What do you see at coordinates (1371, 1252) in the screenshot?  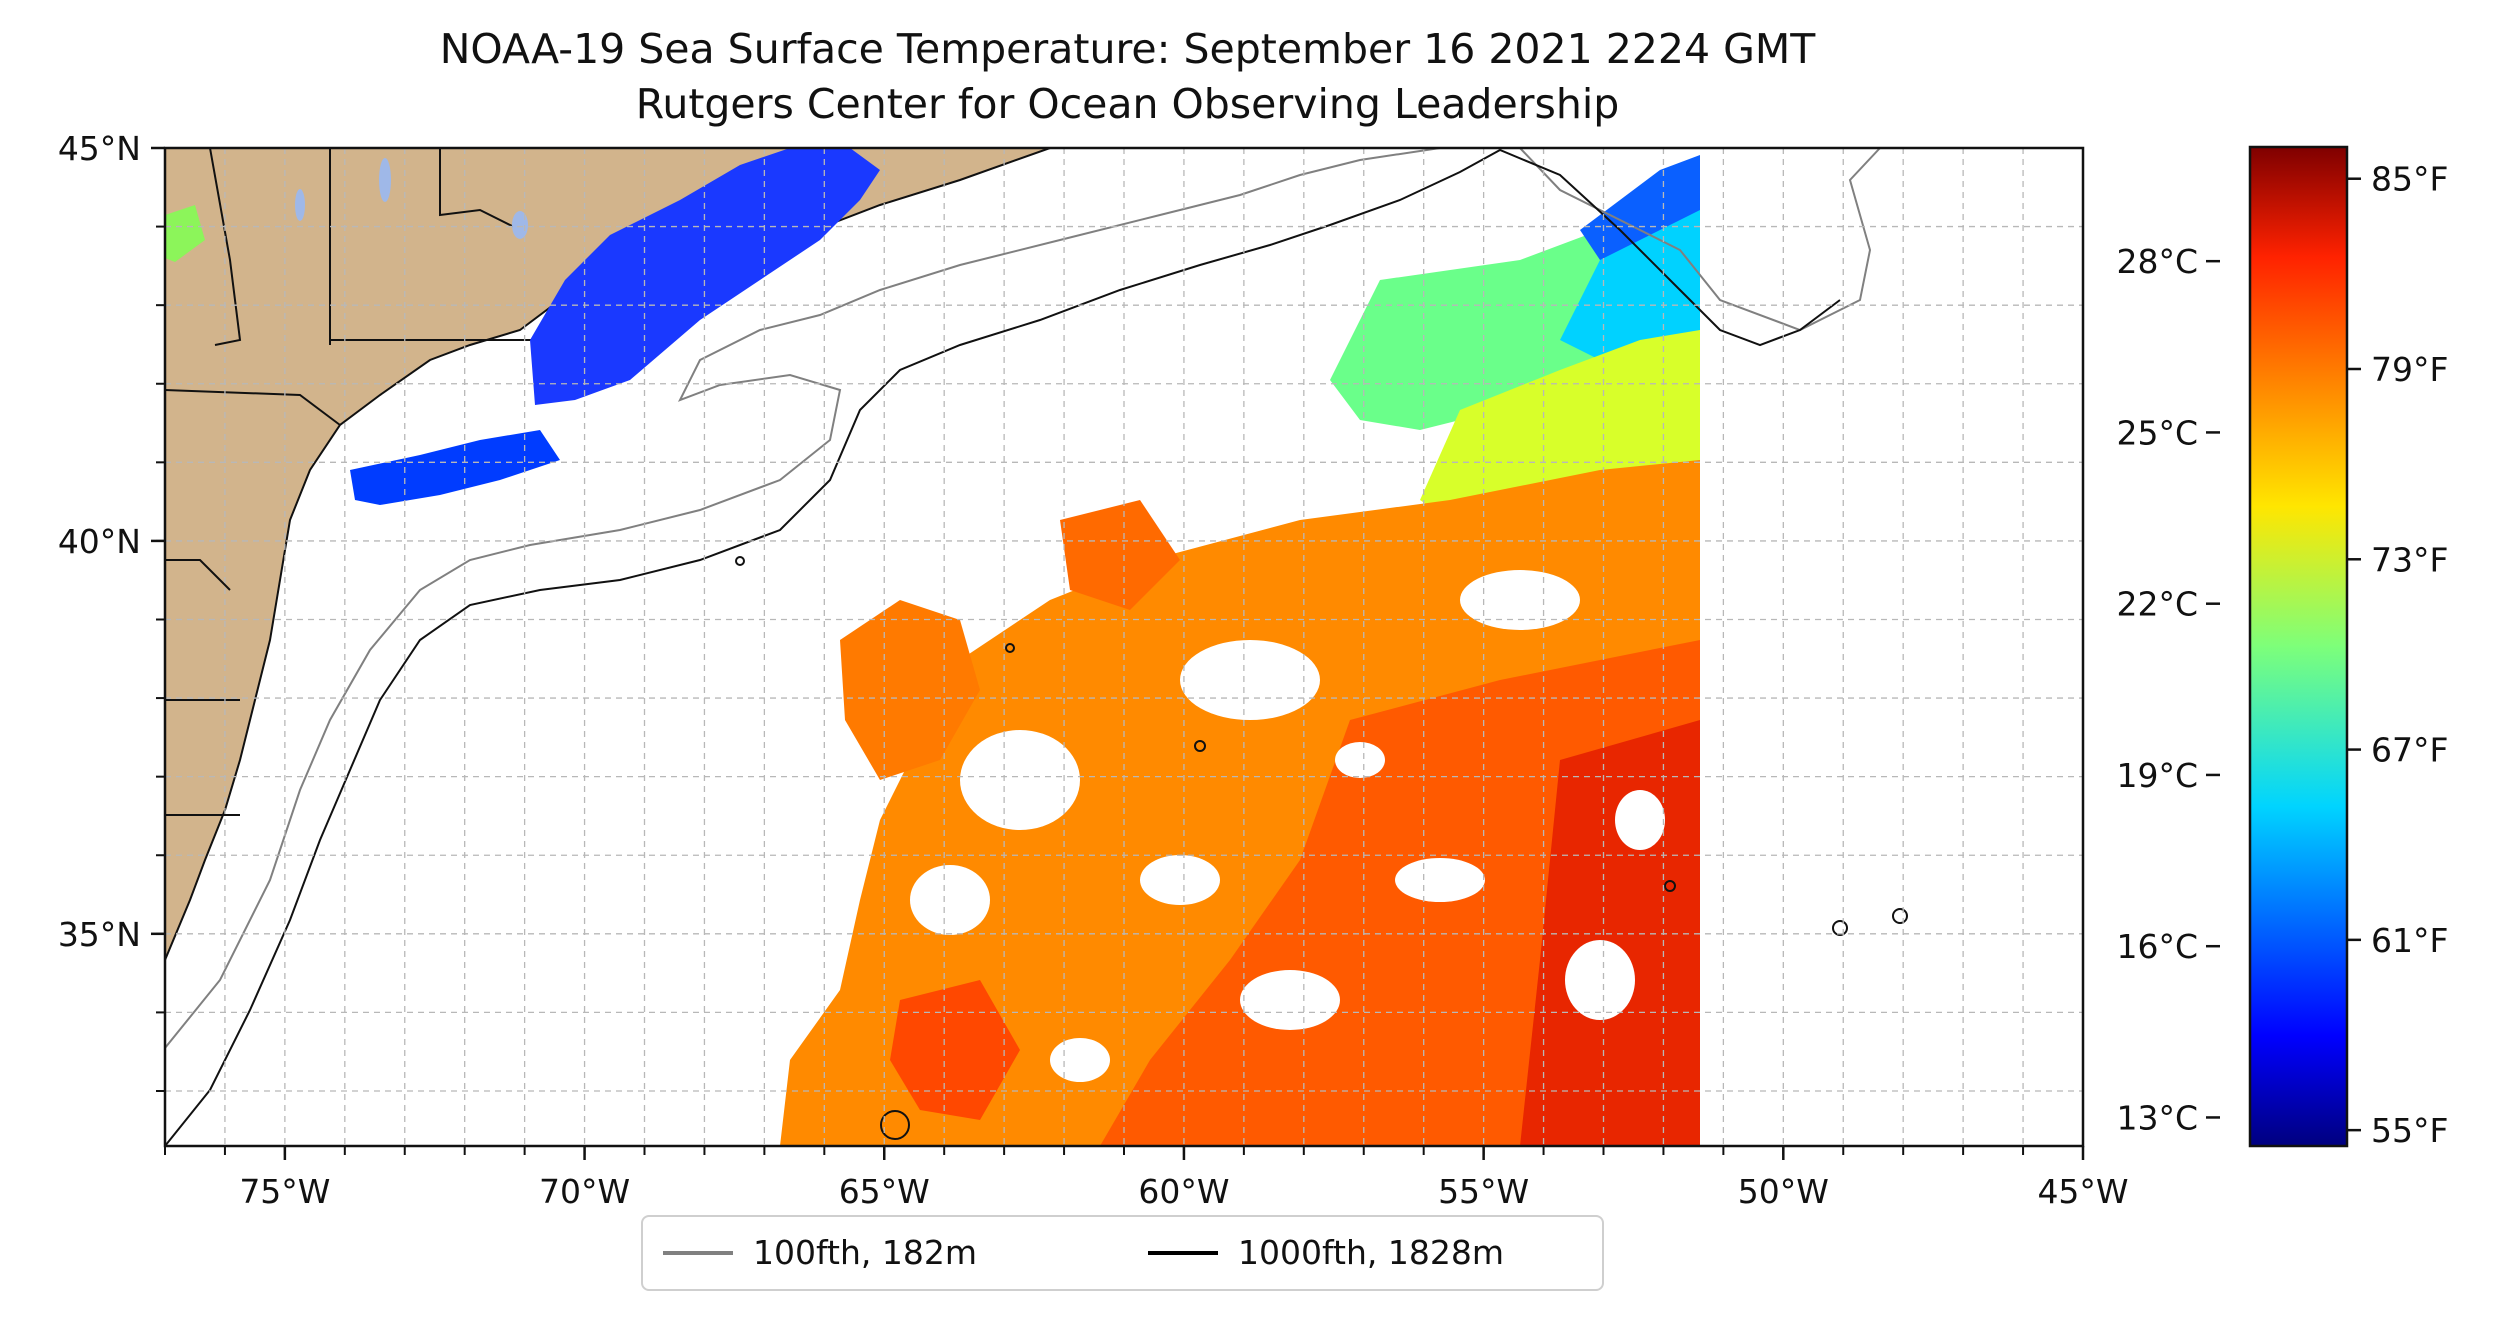 I see `legend-label-1000fth: 1000fth, 1828m` at bounding box center [1371, 1252].